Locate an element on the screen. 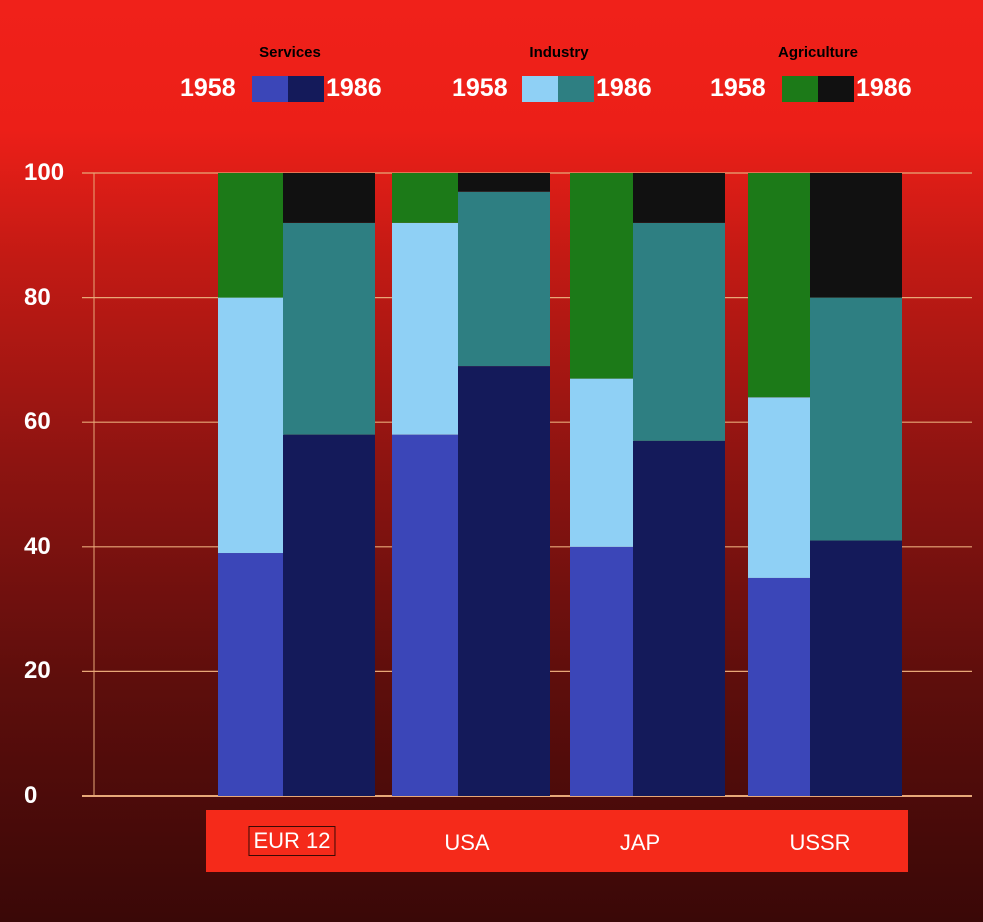  x-axis-category-band is located at coordinates (557, 841).